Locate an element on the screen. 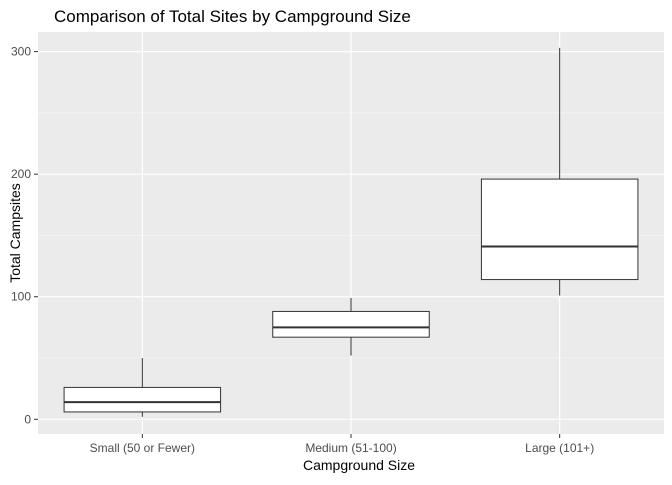  y-tick-label: 100 is located at coordinates (21, 297).